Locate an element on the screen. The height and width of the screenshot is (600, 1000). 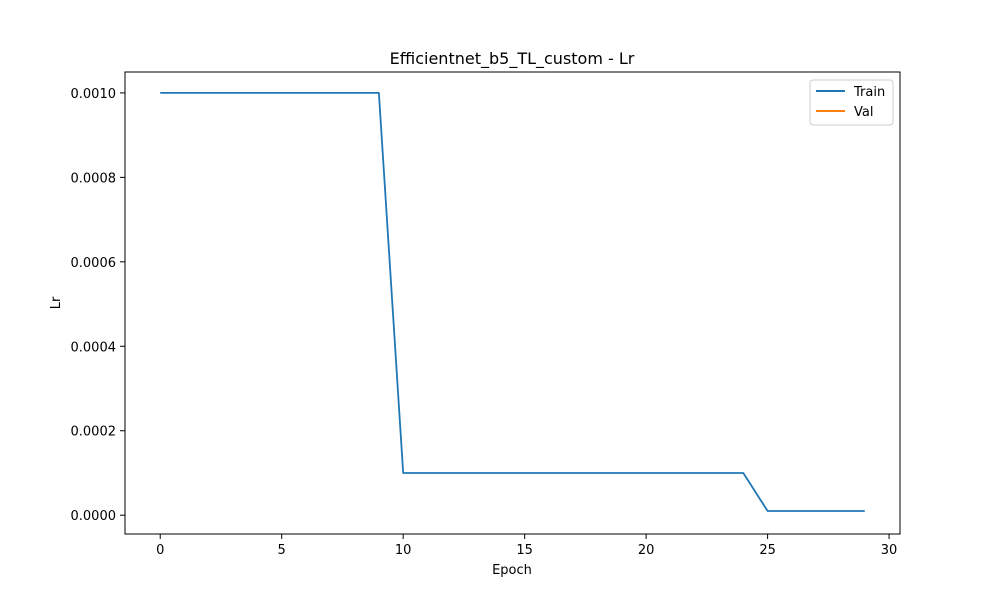
y-tick-label: 0.0006 is located at coordinates (94, 263).